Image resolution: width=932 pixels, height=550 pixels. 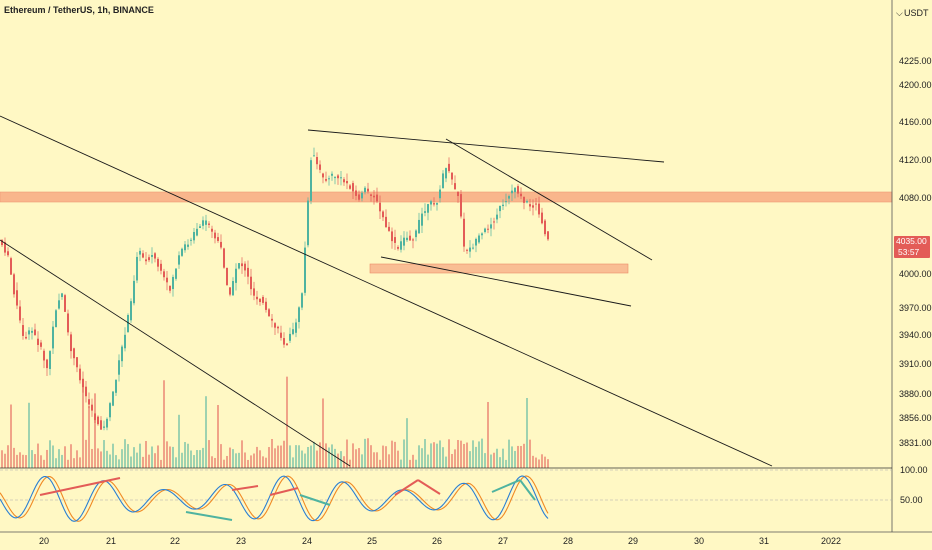 I want to click on currency-label: USDT, so click(x=916, y=13).